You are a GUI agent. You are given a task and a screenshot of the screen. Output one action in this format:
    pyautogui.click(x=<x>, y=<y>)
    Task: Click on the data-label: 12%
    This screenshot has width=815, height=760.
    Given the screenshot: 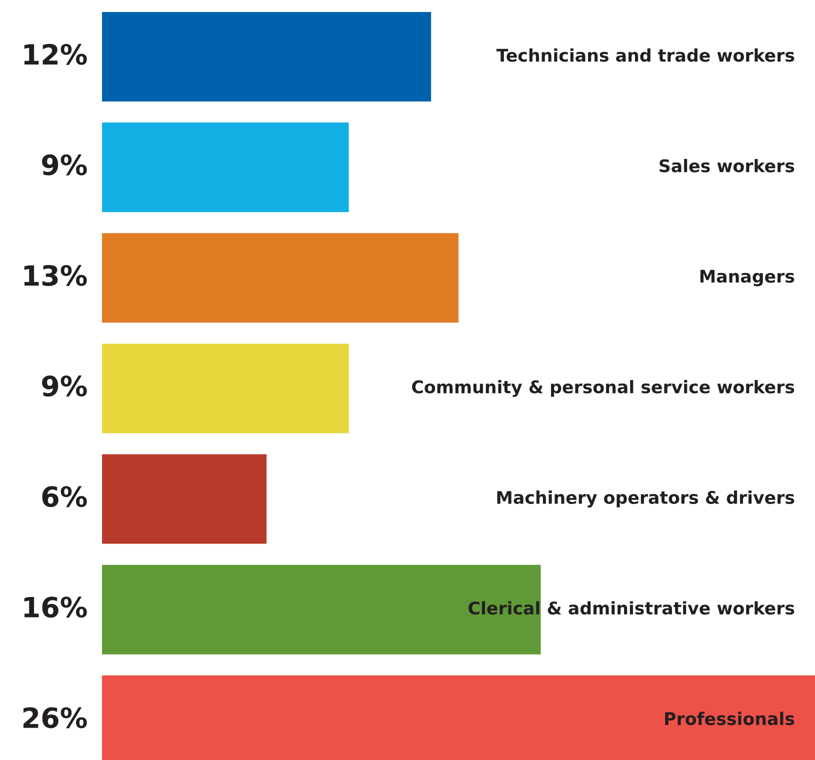 What is the action you would take?
    pyautogui.click(x=55, y=54)
    